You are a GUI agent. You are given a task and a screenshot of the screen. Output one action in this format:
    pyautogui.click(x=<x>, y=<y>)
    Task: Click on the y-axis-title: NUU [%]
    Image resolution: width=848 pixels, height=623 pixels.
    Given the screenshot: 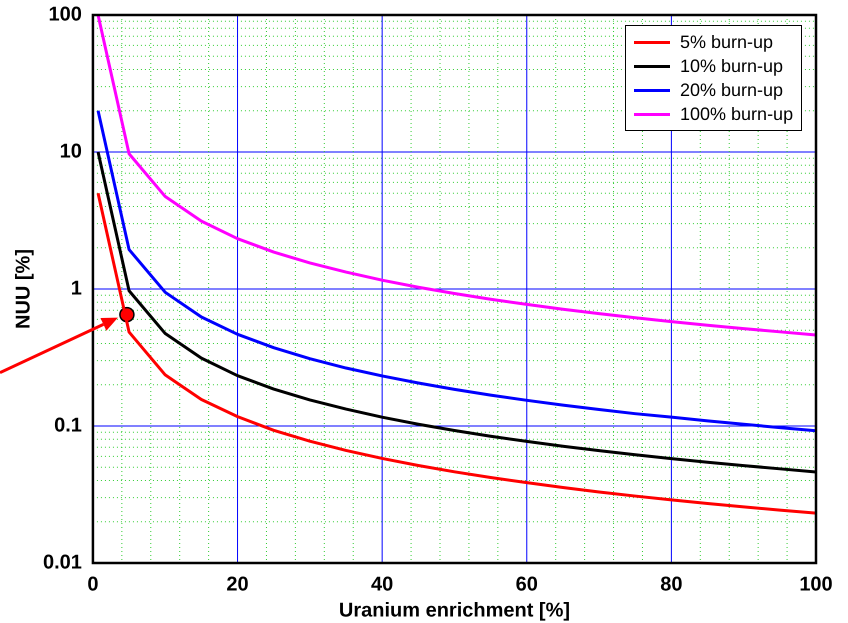 What is the action you would take?
    pyautogui.click(x=23, y=289)
    